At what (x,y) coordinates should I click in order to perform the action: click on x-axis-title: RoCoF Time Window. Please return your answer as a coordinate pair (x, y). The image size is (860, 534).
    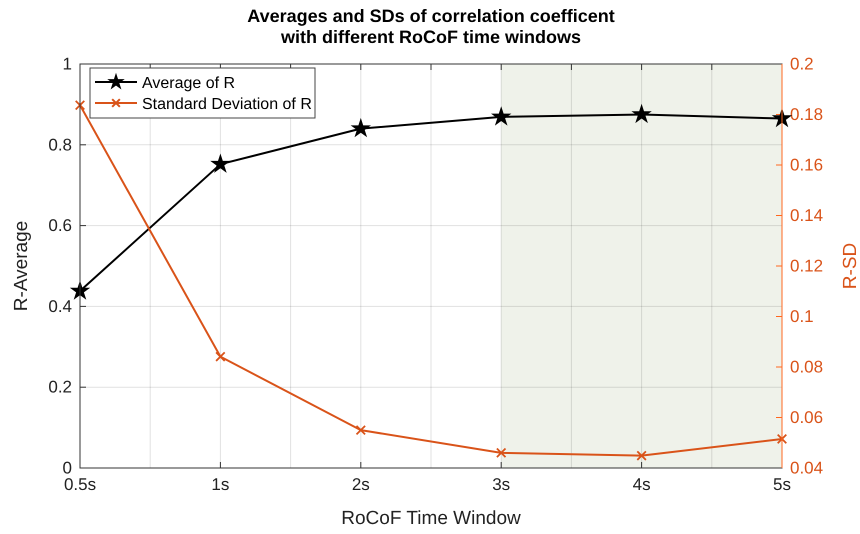
    Looking at the image, I should click on (431, 518).